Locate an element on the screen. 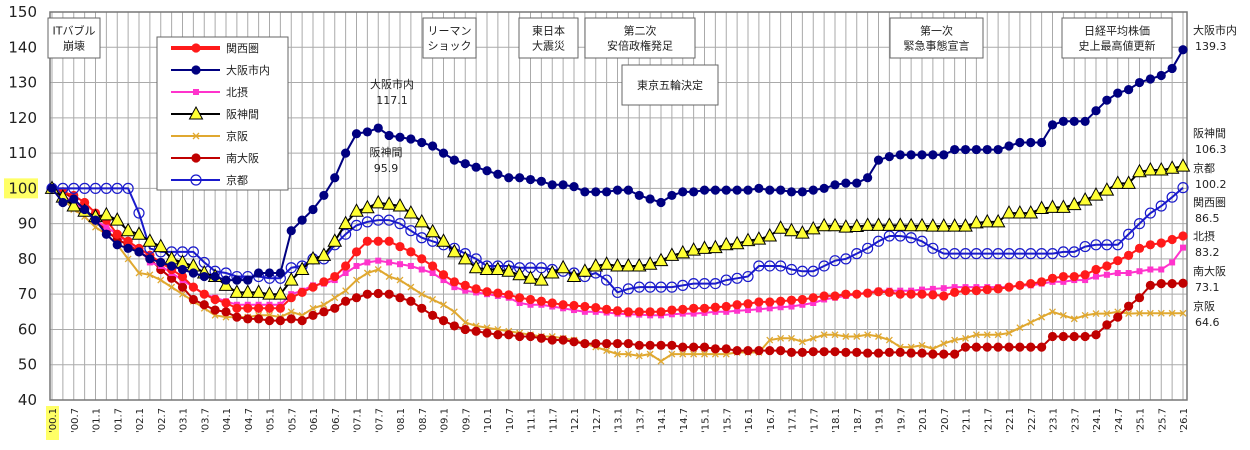  y-axis: 40 50 60 70 80 90 100 110 120 130 140 150 is located at coordinates (21, 206).